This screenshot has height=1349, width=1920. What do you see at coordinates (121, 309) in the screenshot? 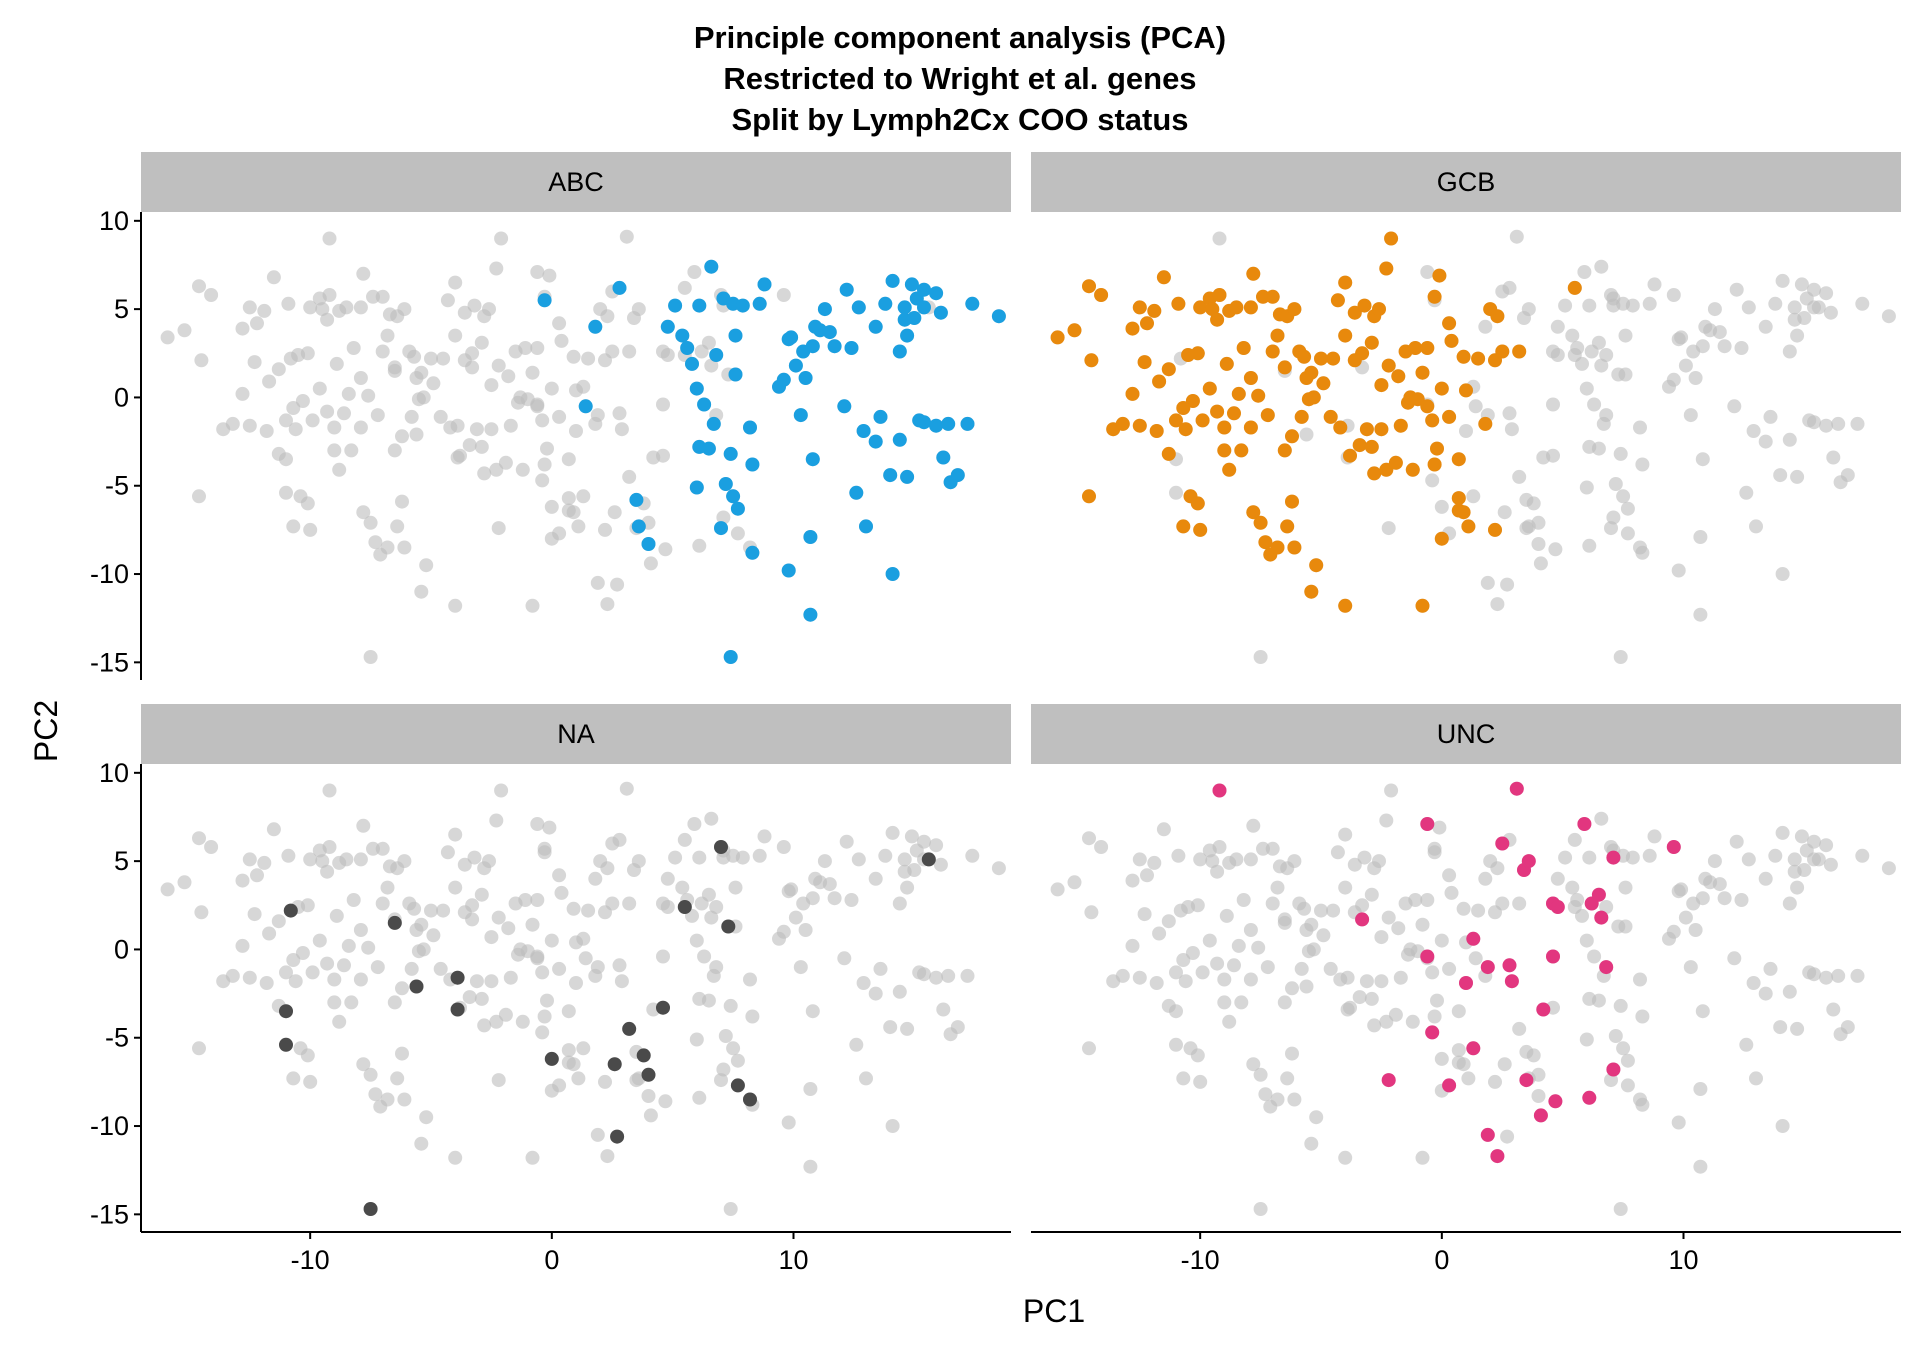
I see `y-tick-label: 5` at bounding box center [121, 309].